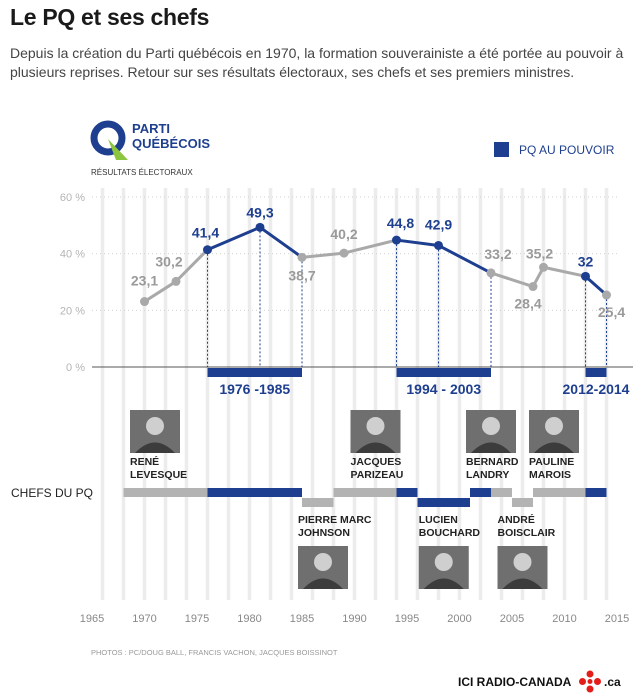  I want to click on x-tick-label: 1965, so click(92, 619).